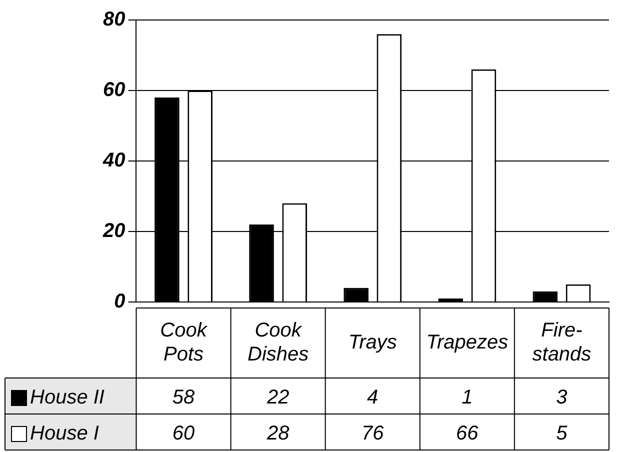  What do you see at coordinates (562, 397) in the screenshot?
I see `data-label: 3` at bounding box center [562, 397].